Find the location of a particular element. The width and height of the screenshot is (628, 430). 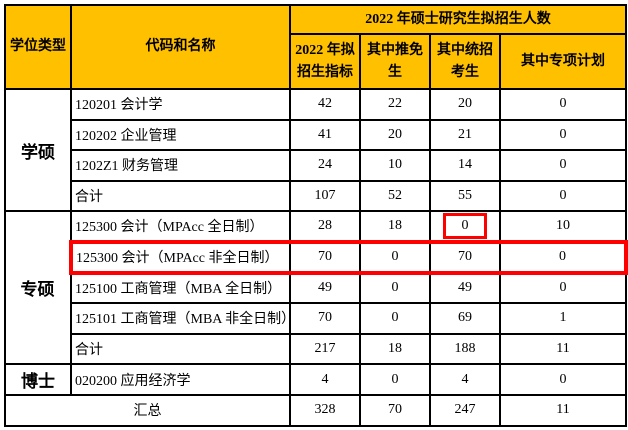

red-cell-annotation: 0 is located at coordinates (465, 226).